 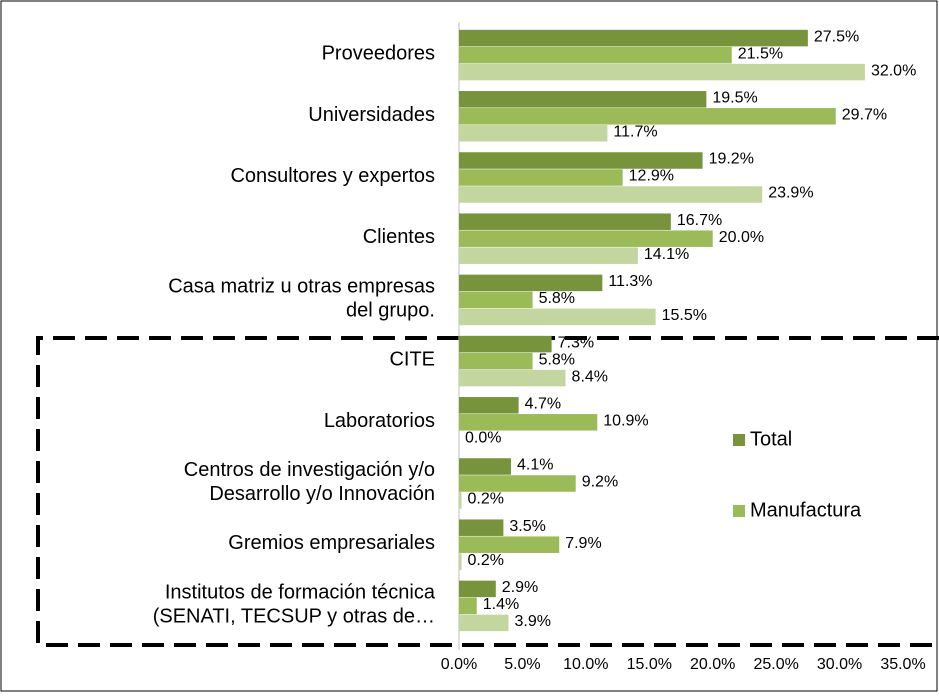 I want to click on x-tick-label: 35.0%, so click(x=902, y=664).